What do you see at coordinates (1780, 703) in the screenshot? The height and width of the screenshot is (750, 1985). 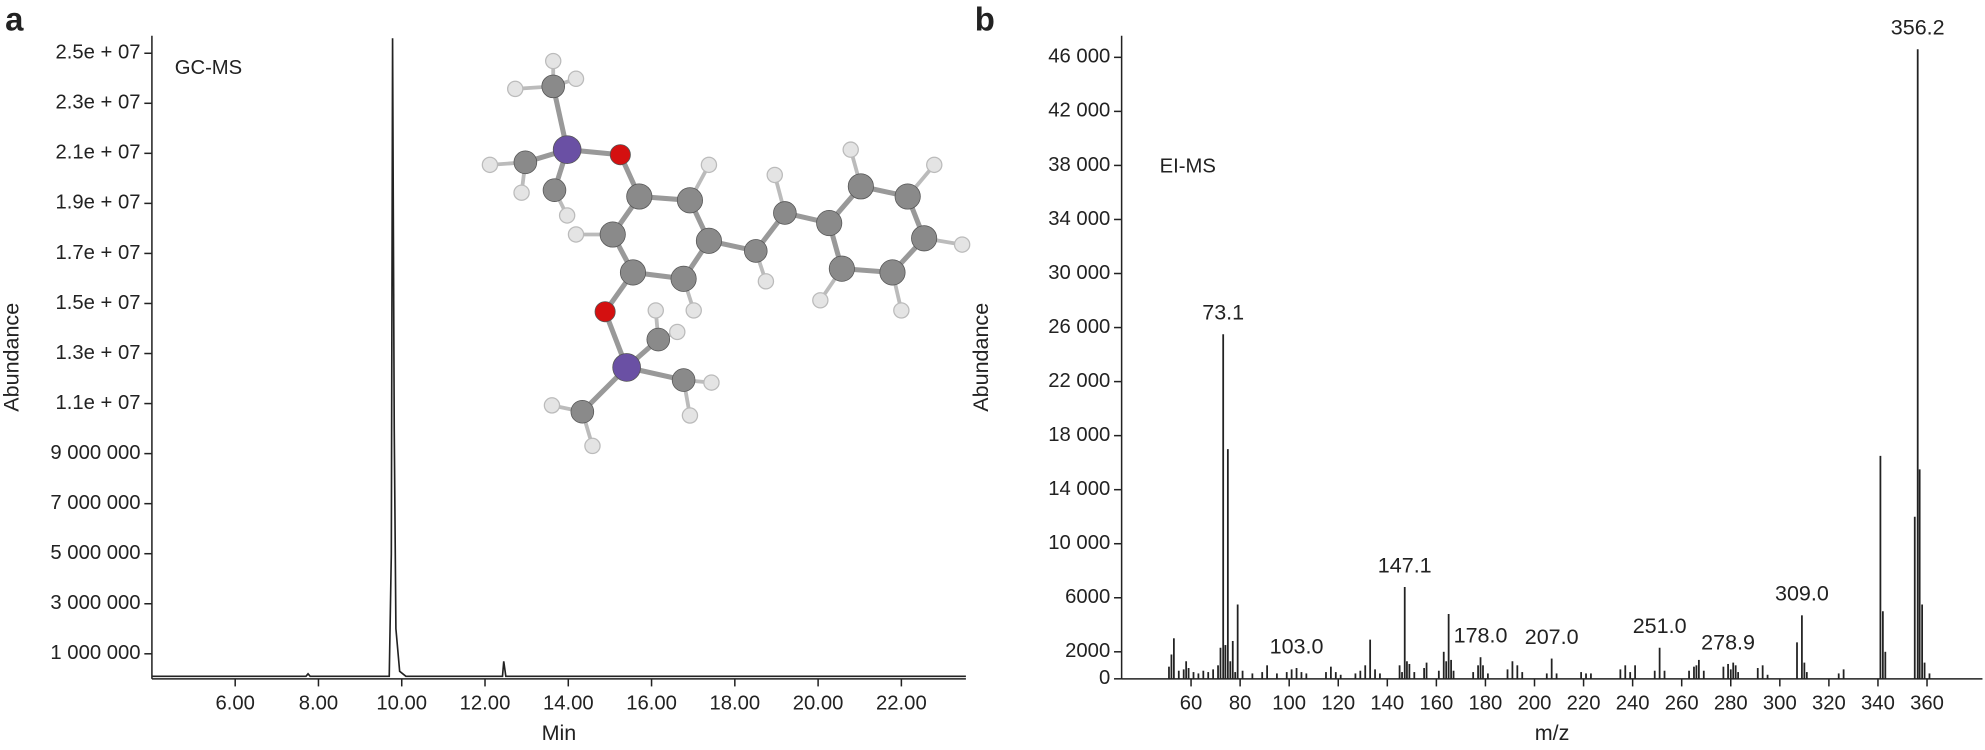 I see `x-tick-label: 300` at bounding box center [1780, 703].